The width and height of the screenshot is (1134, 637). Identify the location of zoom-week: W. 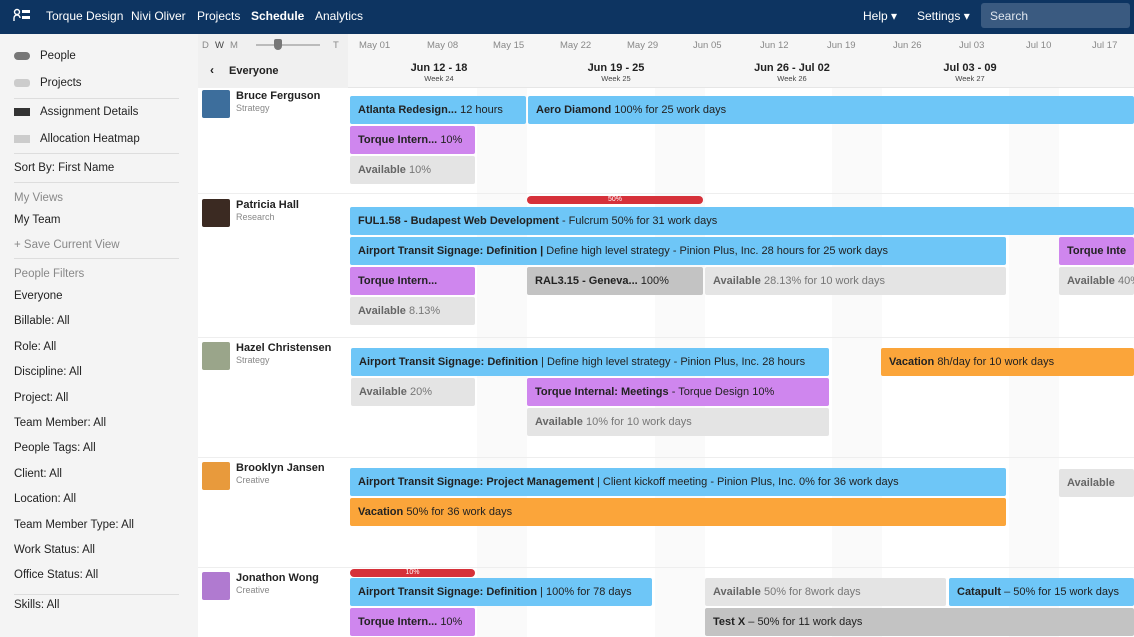
(219, 45).